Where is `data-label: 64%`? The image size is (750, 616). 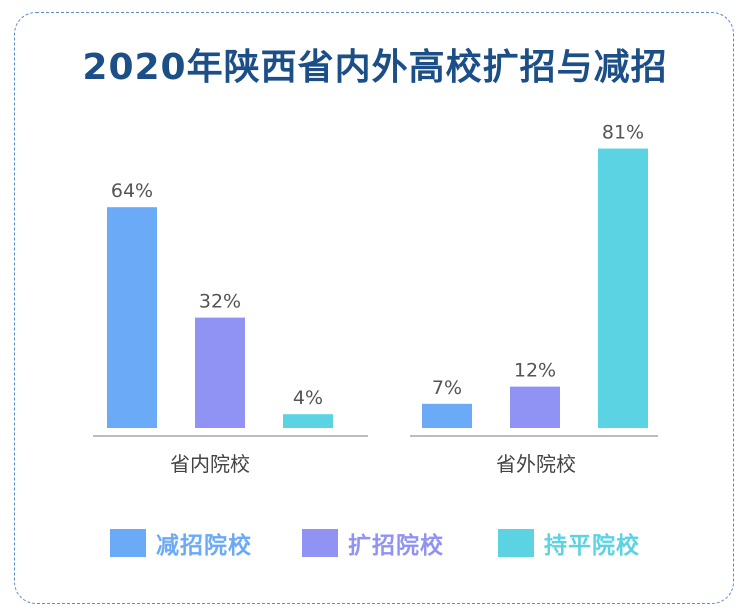 data-label: 64% is located at coordinates (132, 191).